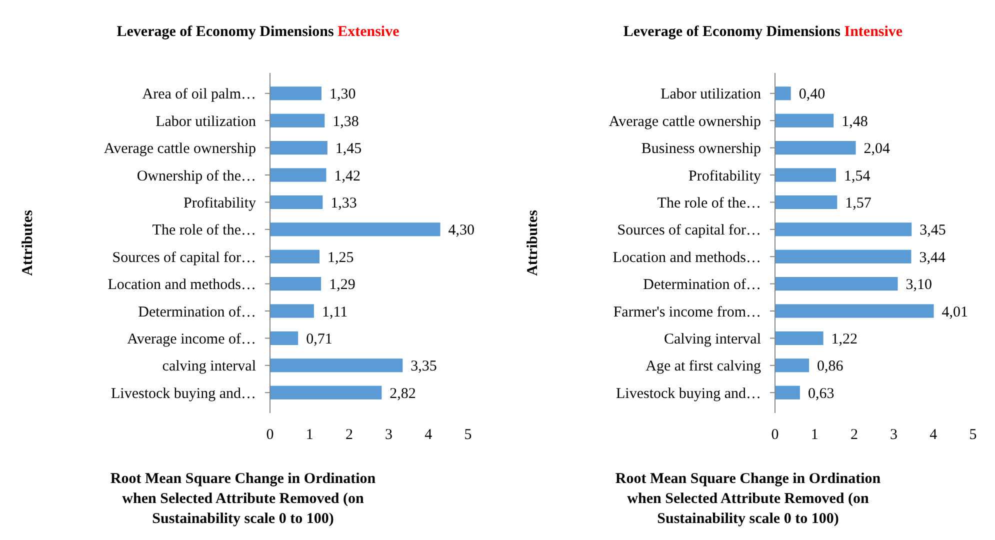  I want to click on data-label: 0,40, so click(812, 94).